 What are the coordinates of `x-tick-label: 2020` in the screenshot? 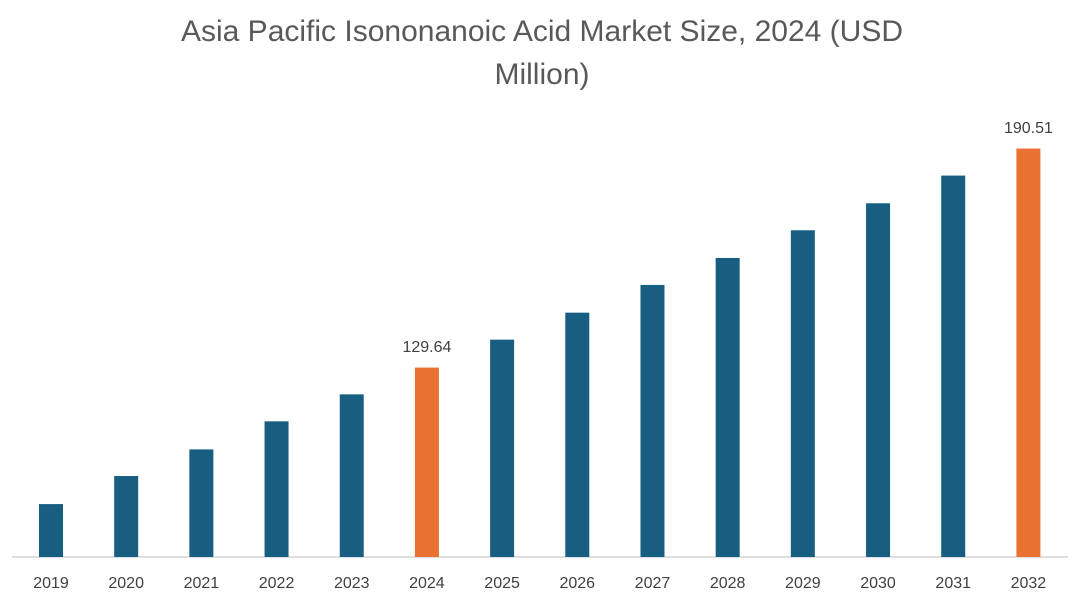 It's located at (126, 583).